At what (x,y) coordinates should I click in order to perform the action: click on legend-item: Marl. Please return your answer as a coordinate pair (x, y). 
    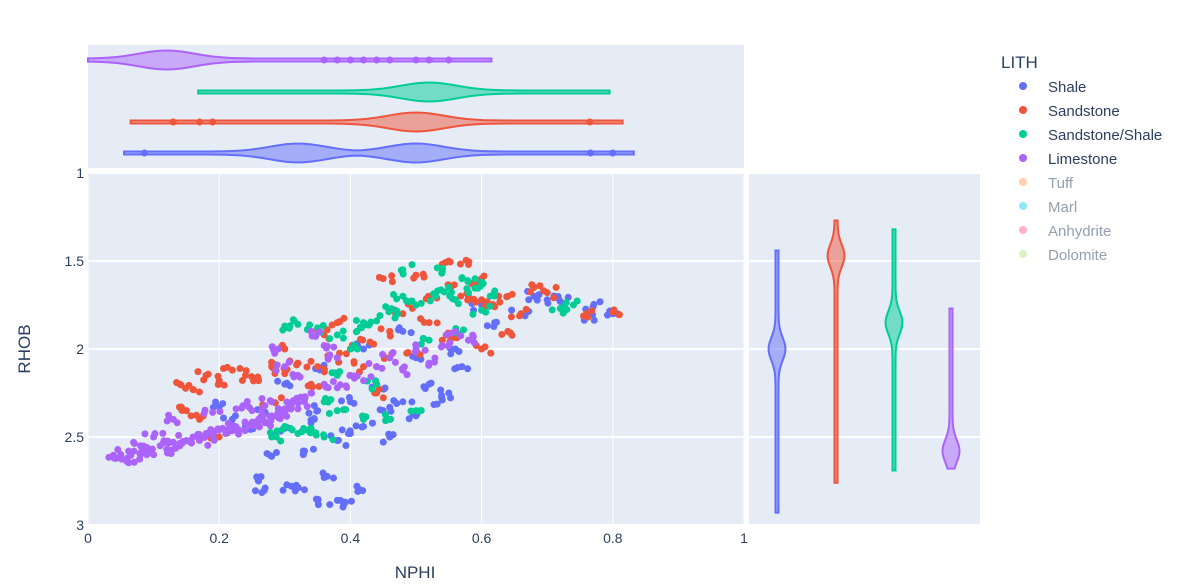
    Looking at the image, I should click on (1048, 207).